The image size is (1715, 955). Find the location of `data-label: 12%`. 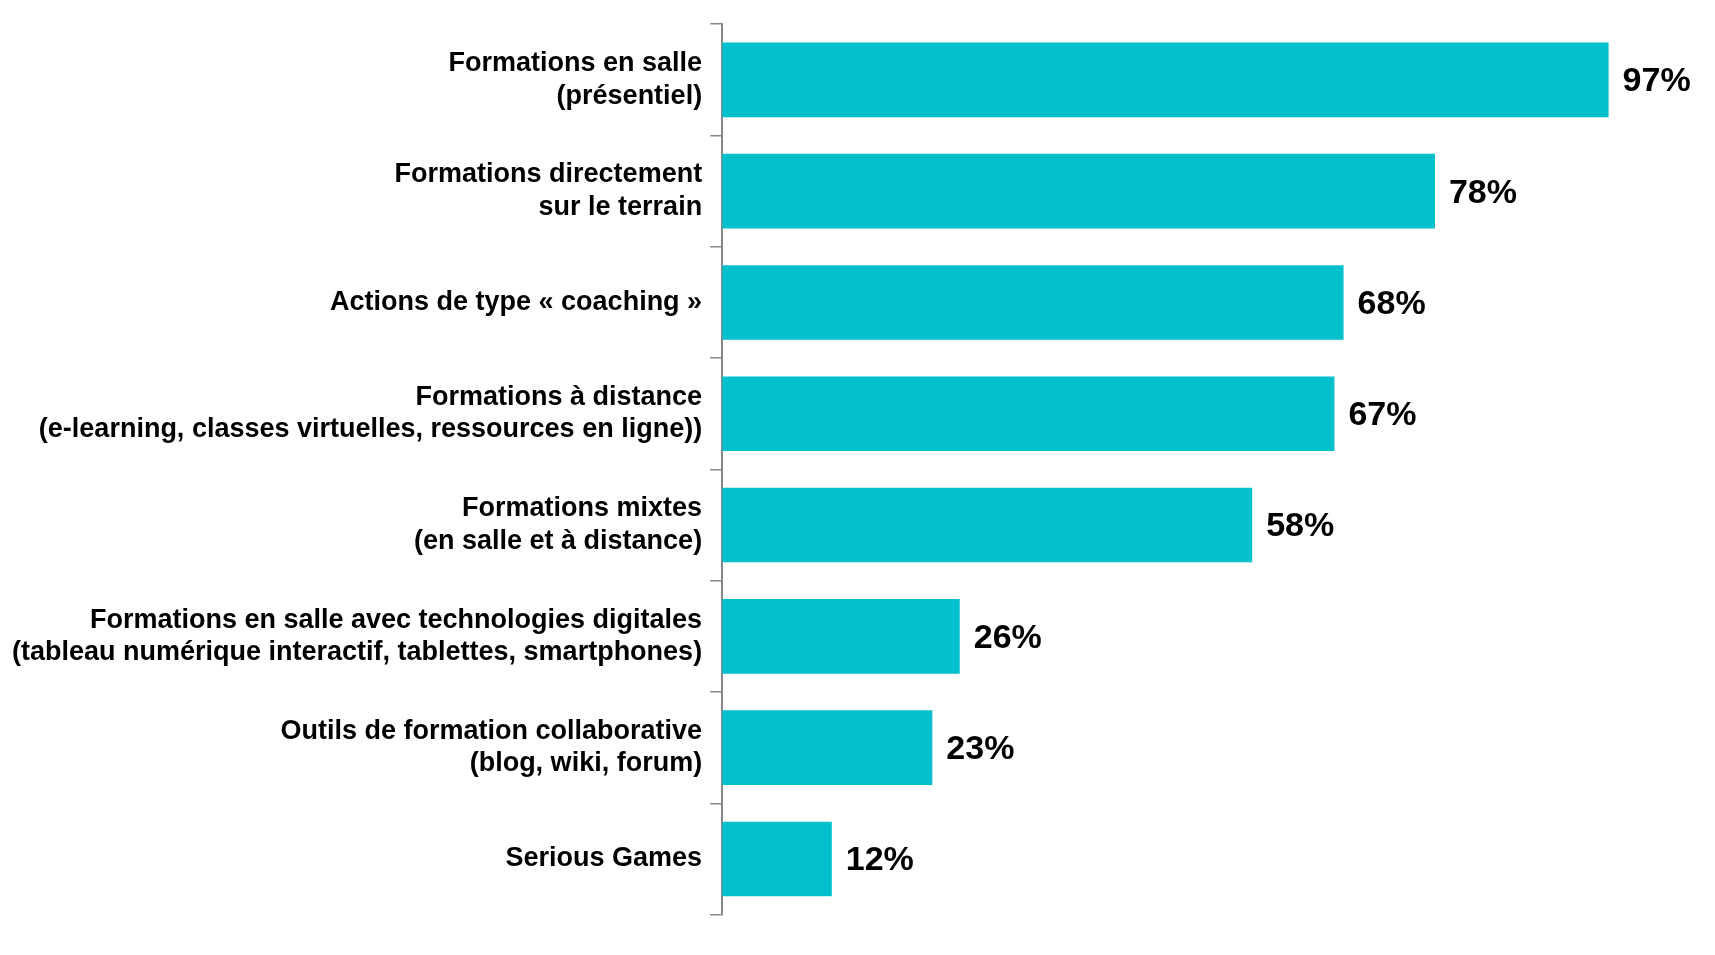

data-label: 12% is located at coordinates (879, 858).